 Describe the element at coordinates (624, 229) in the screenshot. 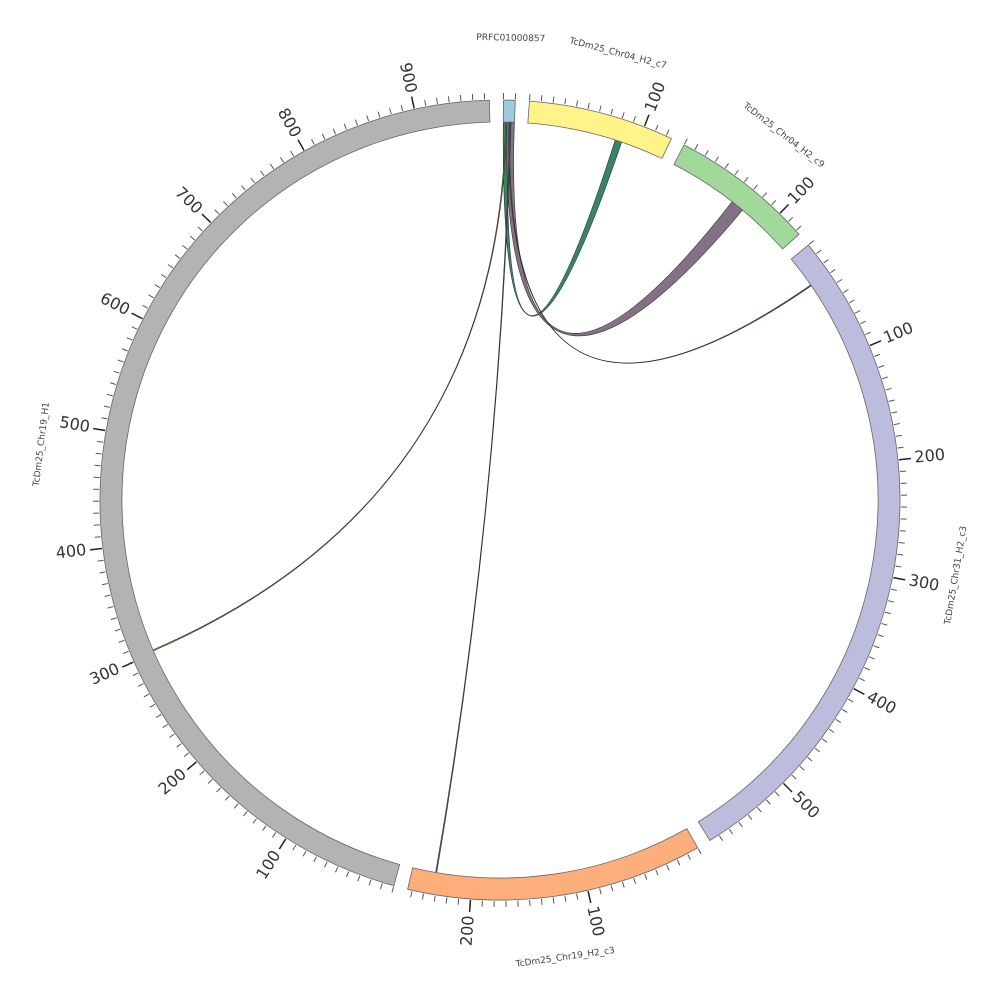

I see `link-ribbon` at that location.